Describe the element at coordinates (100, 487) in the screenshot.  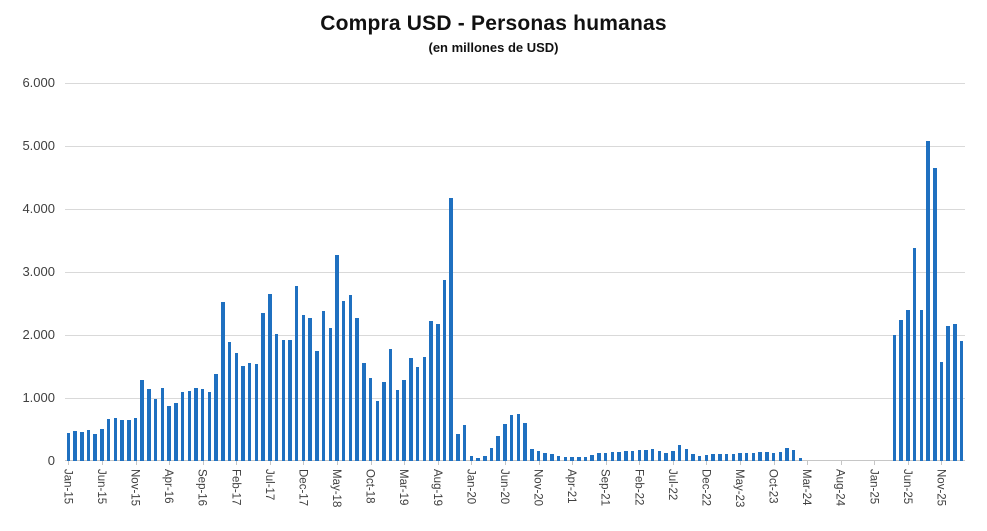
I see `x-axis-label-Jun-15: Jun-15` at that location.